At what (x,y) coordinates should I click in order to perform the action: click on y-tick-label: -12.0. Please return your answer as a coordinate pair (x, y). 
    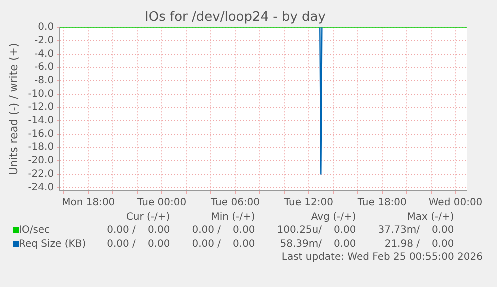
    Looking at the image, I should click on (41, 108).